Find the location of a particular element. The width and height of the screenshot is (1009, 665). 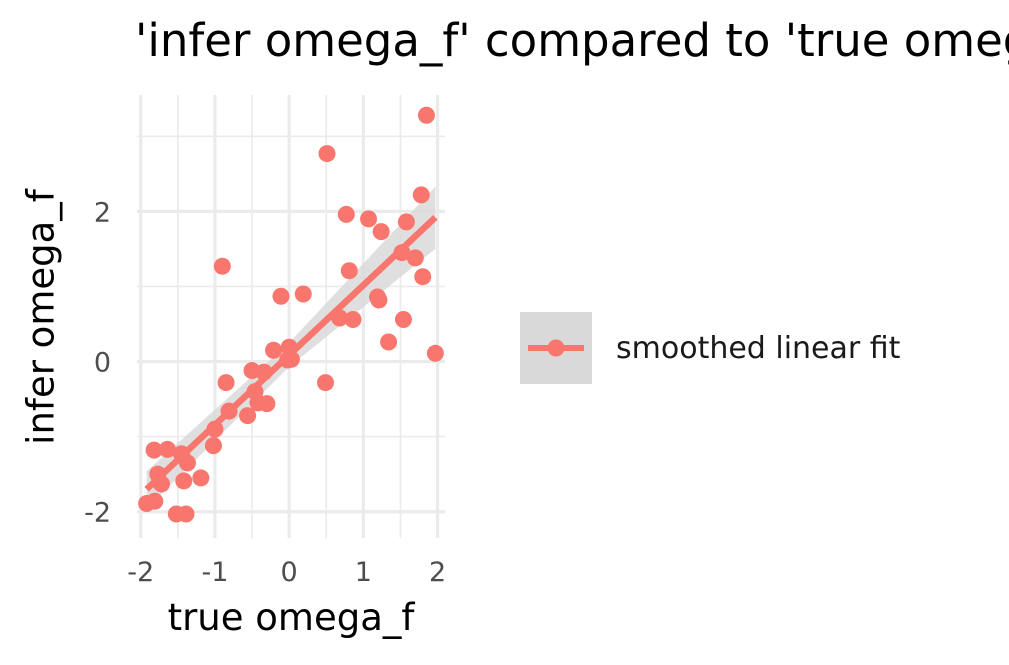

legend: smoothed linear fit is located at coordinates (710, 348).